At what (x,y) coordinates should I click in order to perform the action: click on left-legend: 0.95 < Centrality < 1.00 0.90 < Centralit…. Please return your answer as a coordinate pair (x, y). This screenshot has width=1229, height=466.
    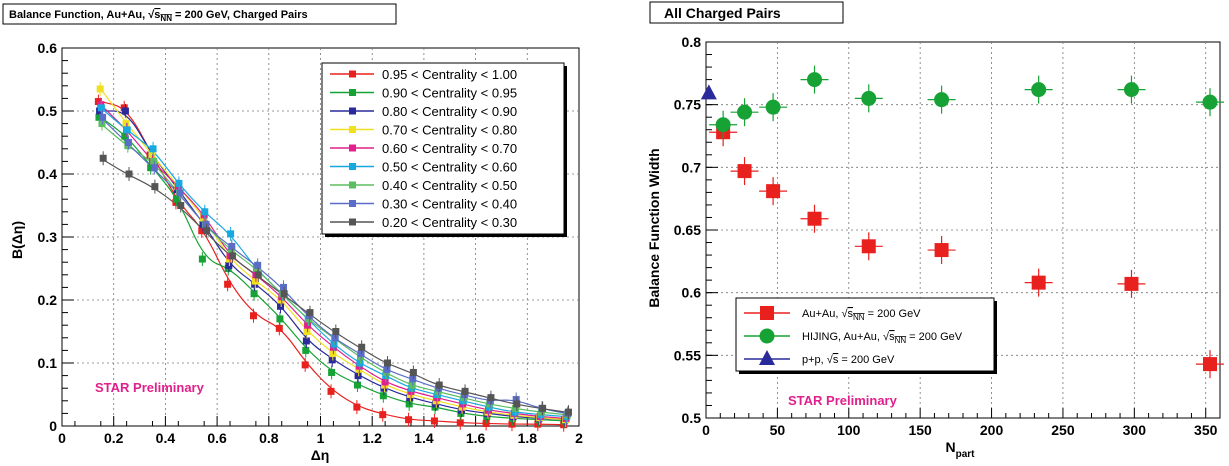
    Looking at the image, I should click on (444, 149).